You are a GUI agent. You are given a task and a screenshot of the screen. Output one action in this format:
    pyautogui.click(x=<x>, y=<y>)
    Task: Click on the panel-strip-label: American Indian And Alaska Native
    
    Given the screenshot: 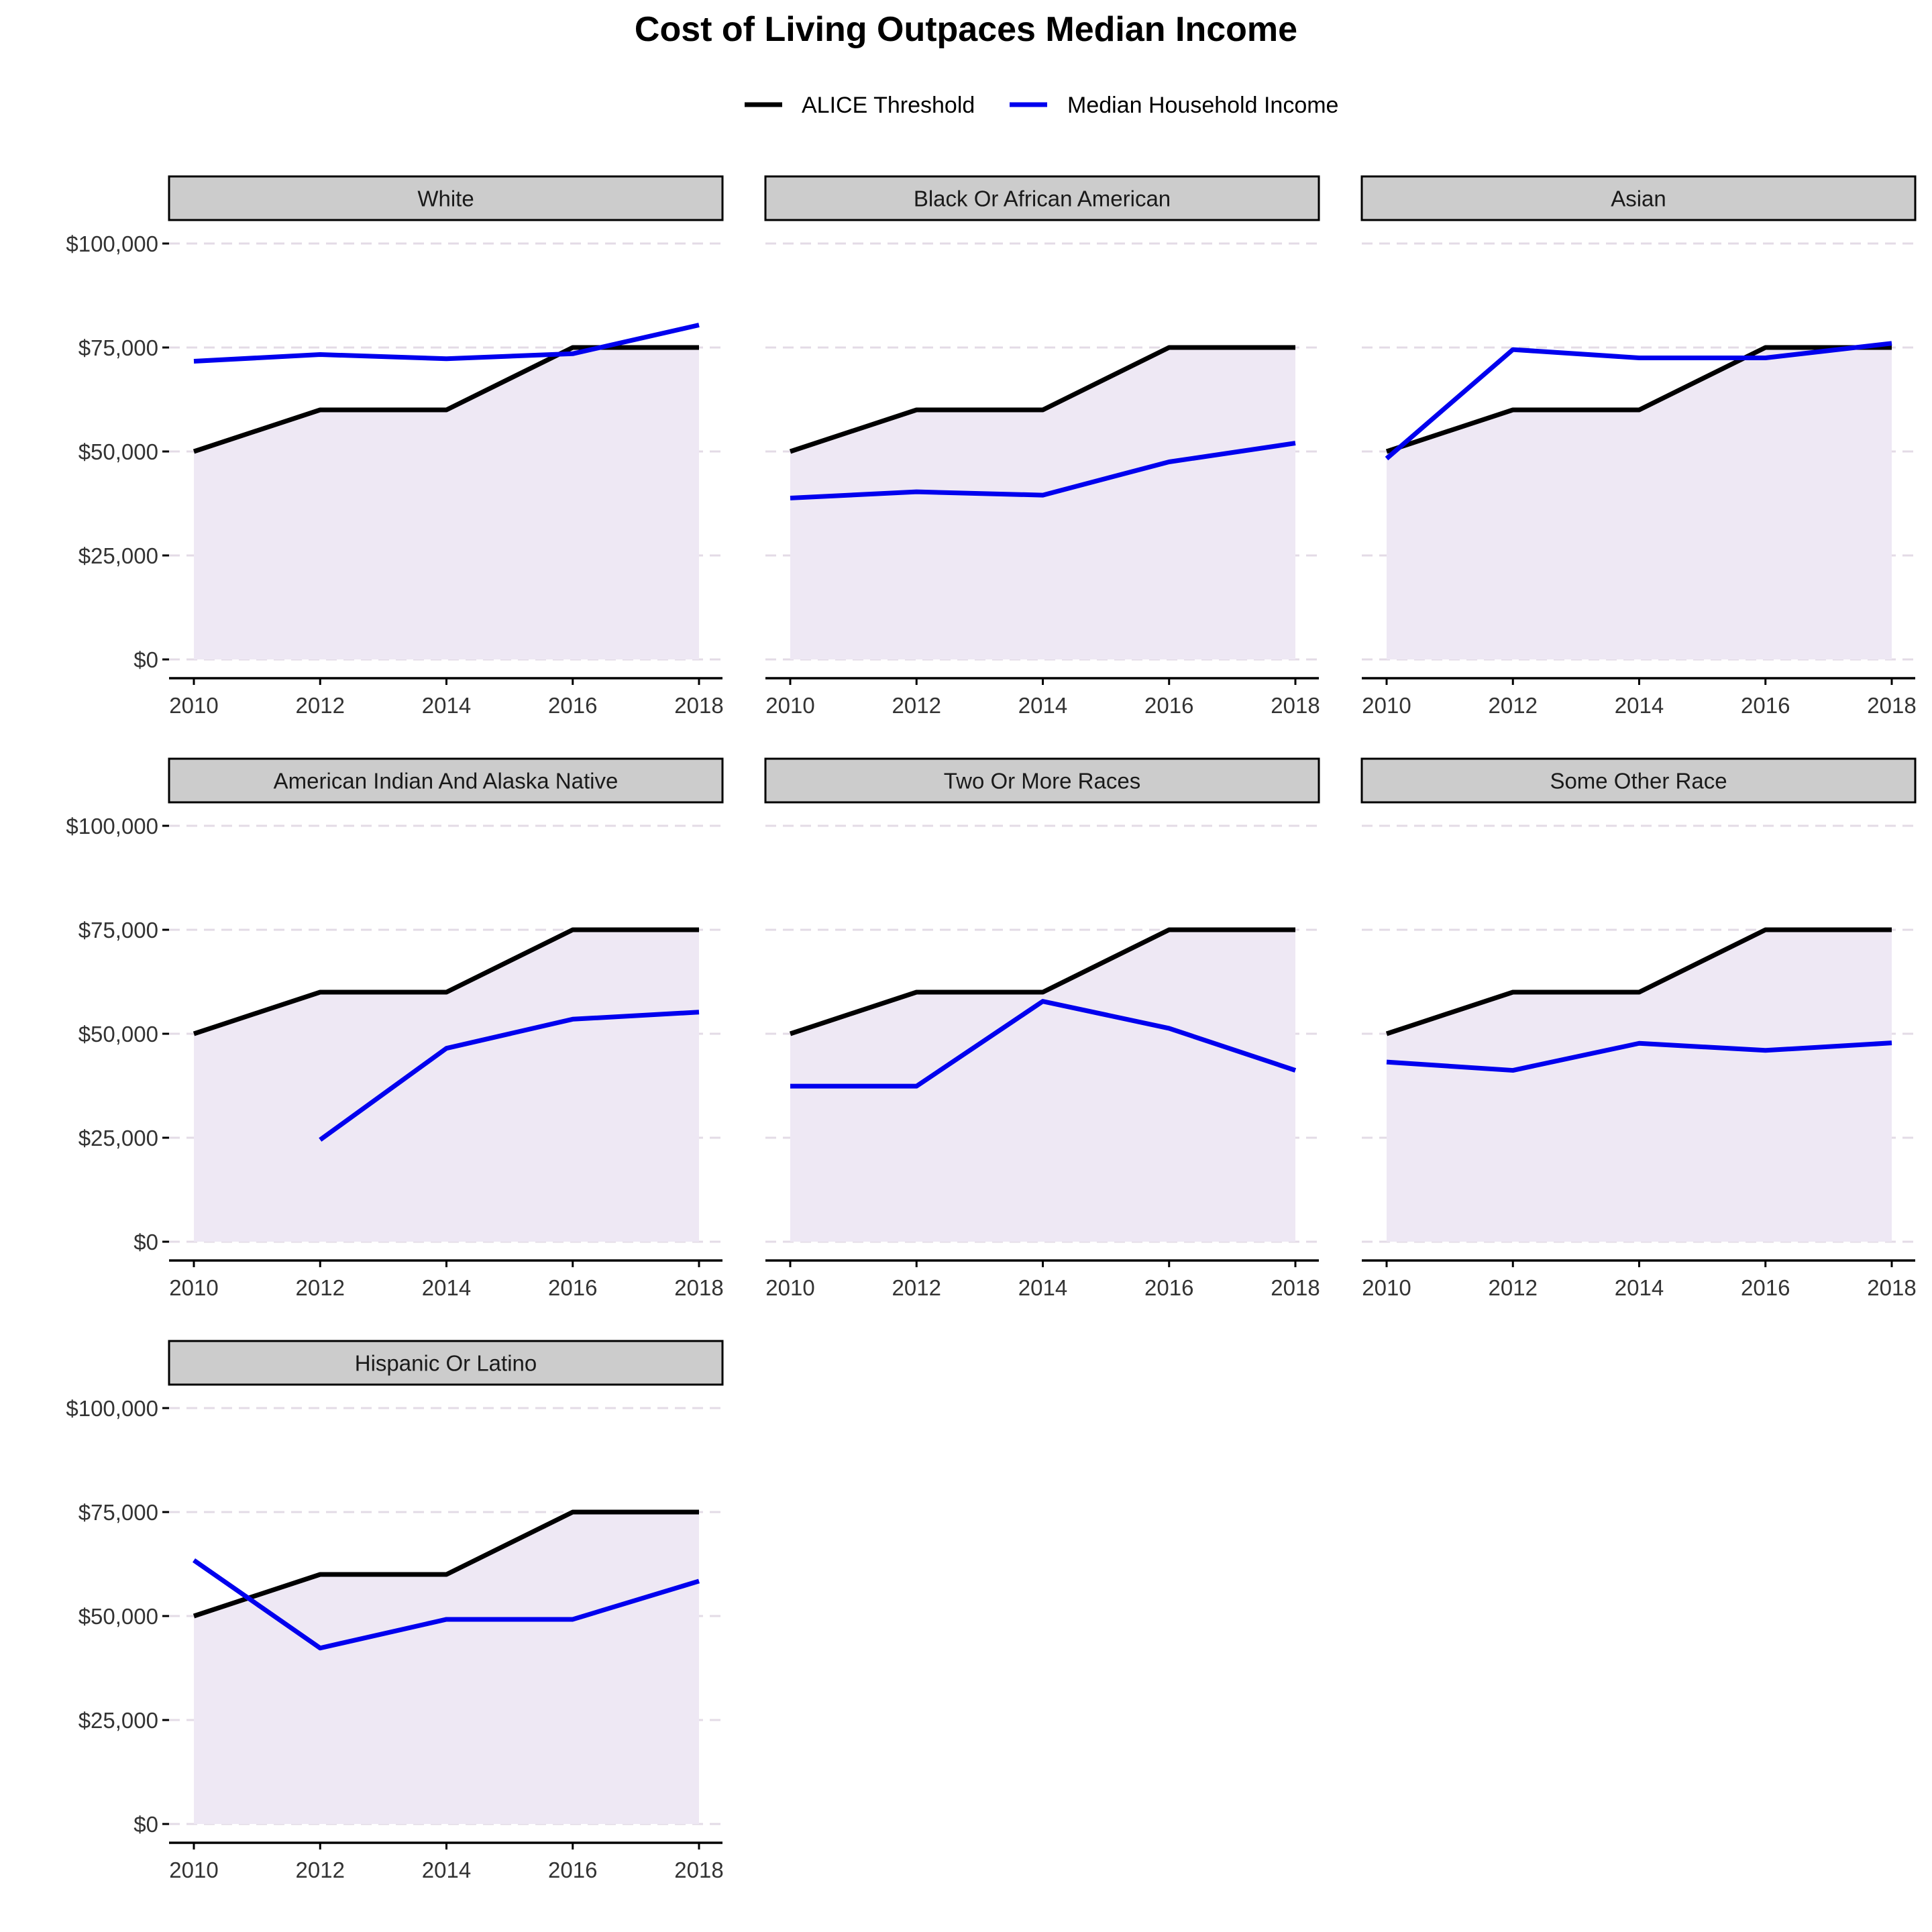 What is the action you would take?
    pyautogui.click(x=446, y=781)
    